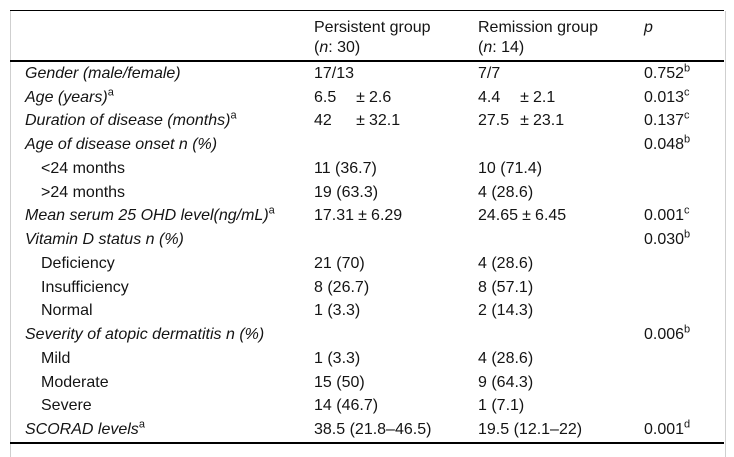 The width and height of the screenshot is (734, 457). What do you see at coordinates (66, 97) in the screenshot?
I see `row-label-text: Age (years)` at bounding box center [66, 97].